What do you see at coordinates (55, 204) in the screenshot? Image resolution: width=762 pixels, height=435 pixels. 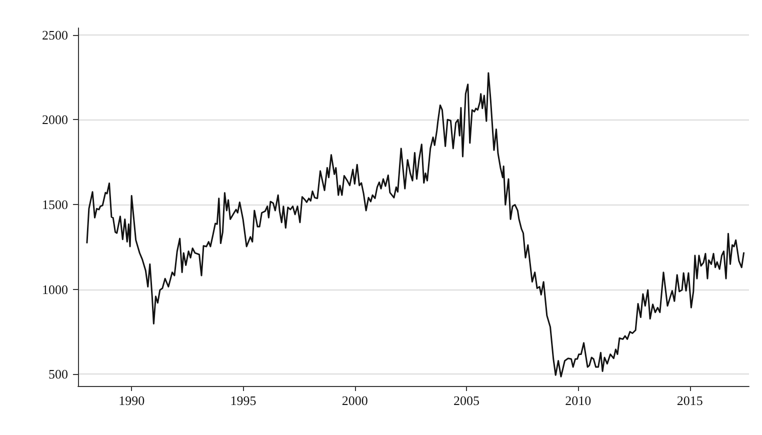 I see `y-tick-label: 1500` at bounding box center [55, 204].